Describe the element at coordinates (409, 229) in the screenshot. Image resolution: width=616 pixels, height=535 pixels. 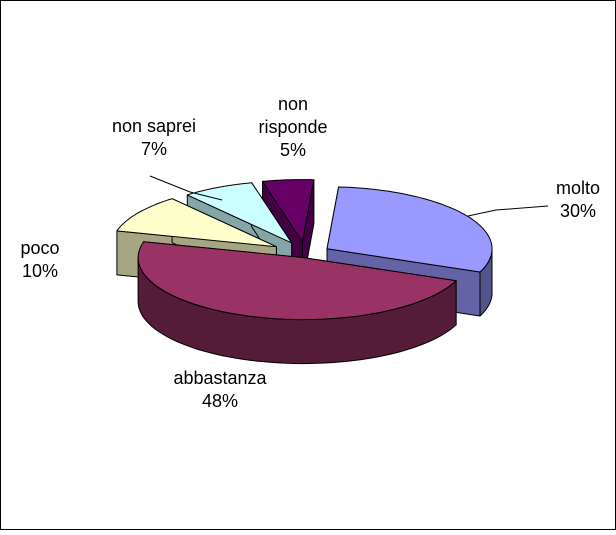
I see `slice-top-molto` at that location.